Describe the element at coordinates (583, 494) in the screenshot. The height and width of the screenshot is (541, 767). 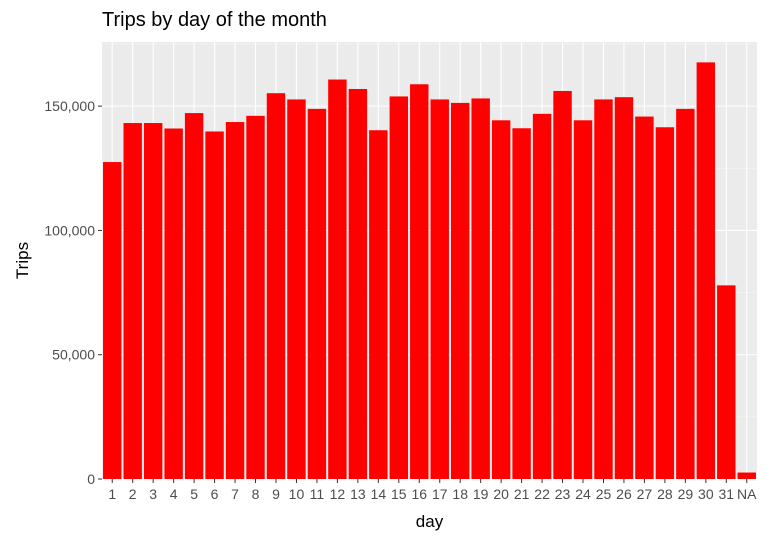
I see `x-tick-label: 24` at that location.